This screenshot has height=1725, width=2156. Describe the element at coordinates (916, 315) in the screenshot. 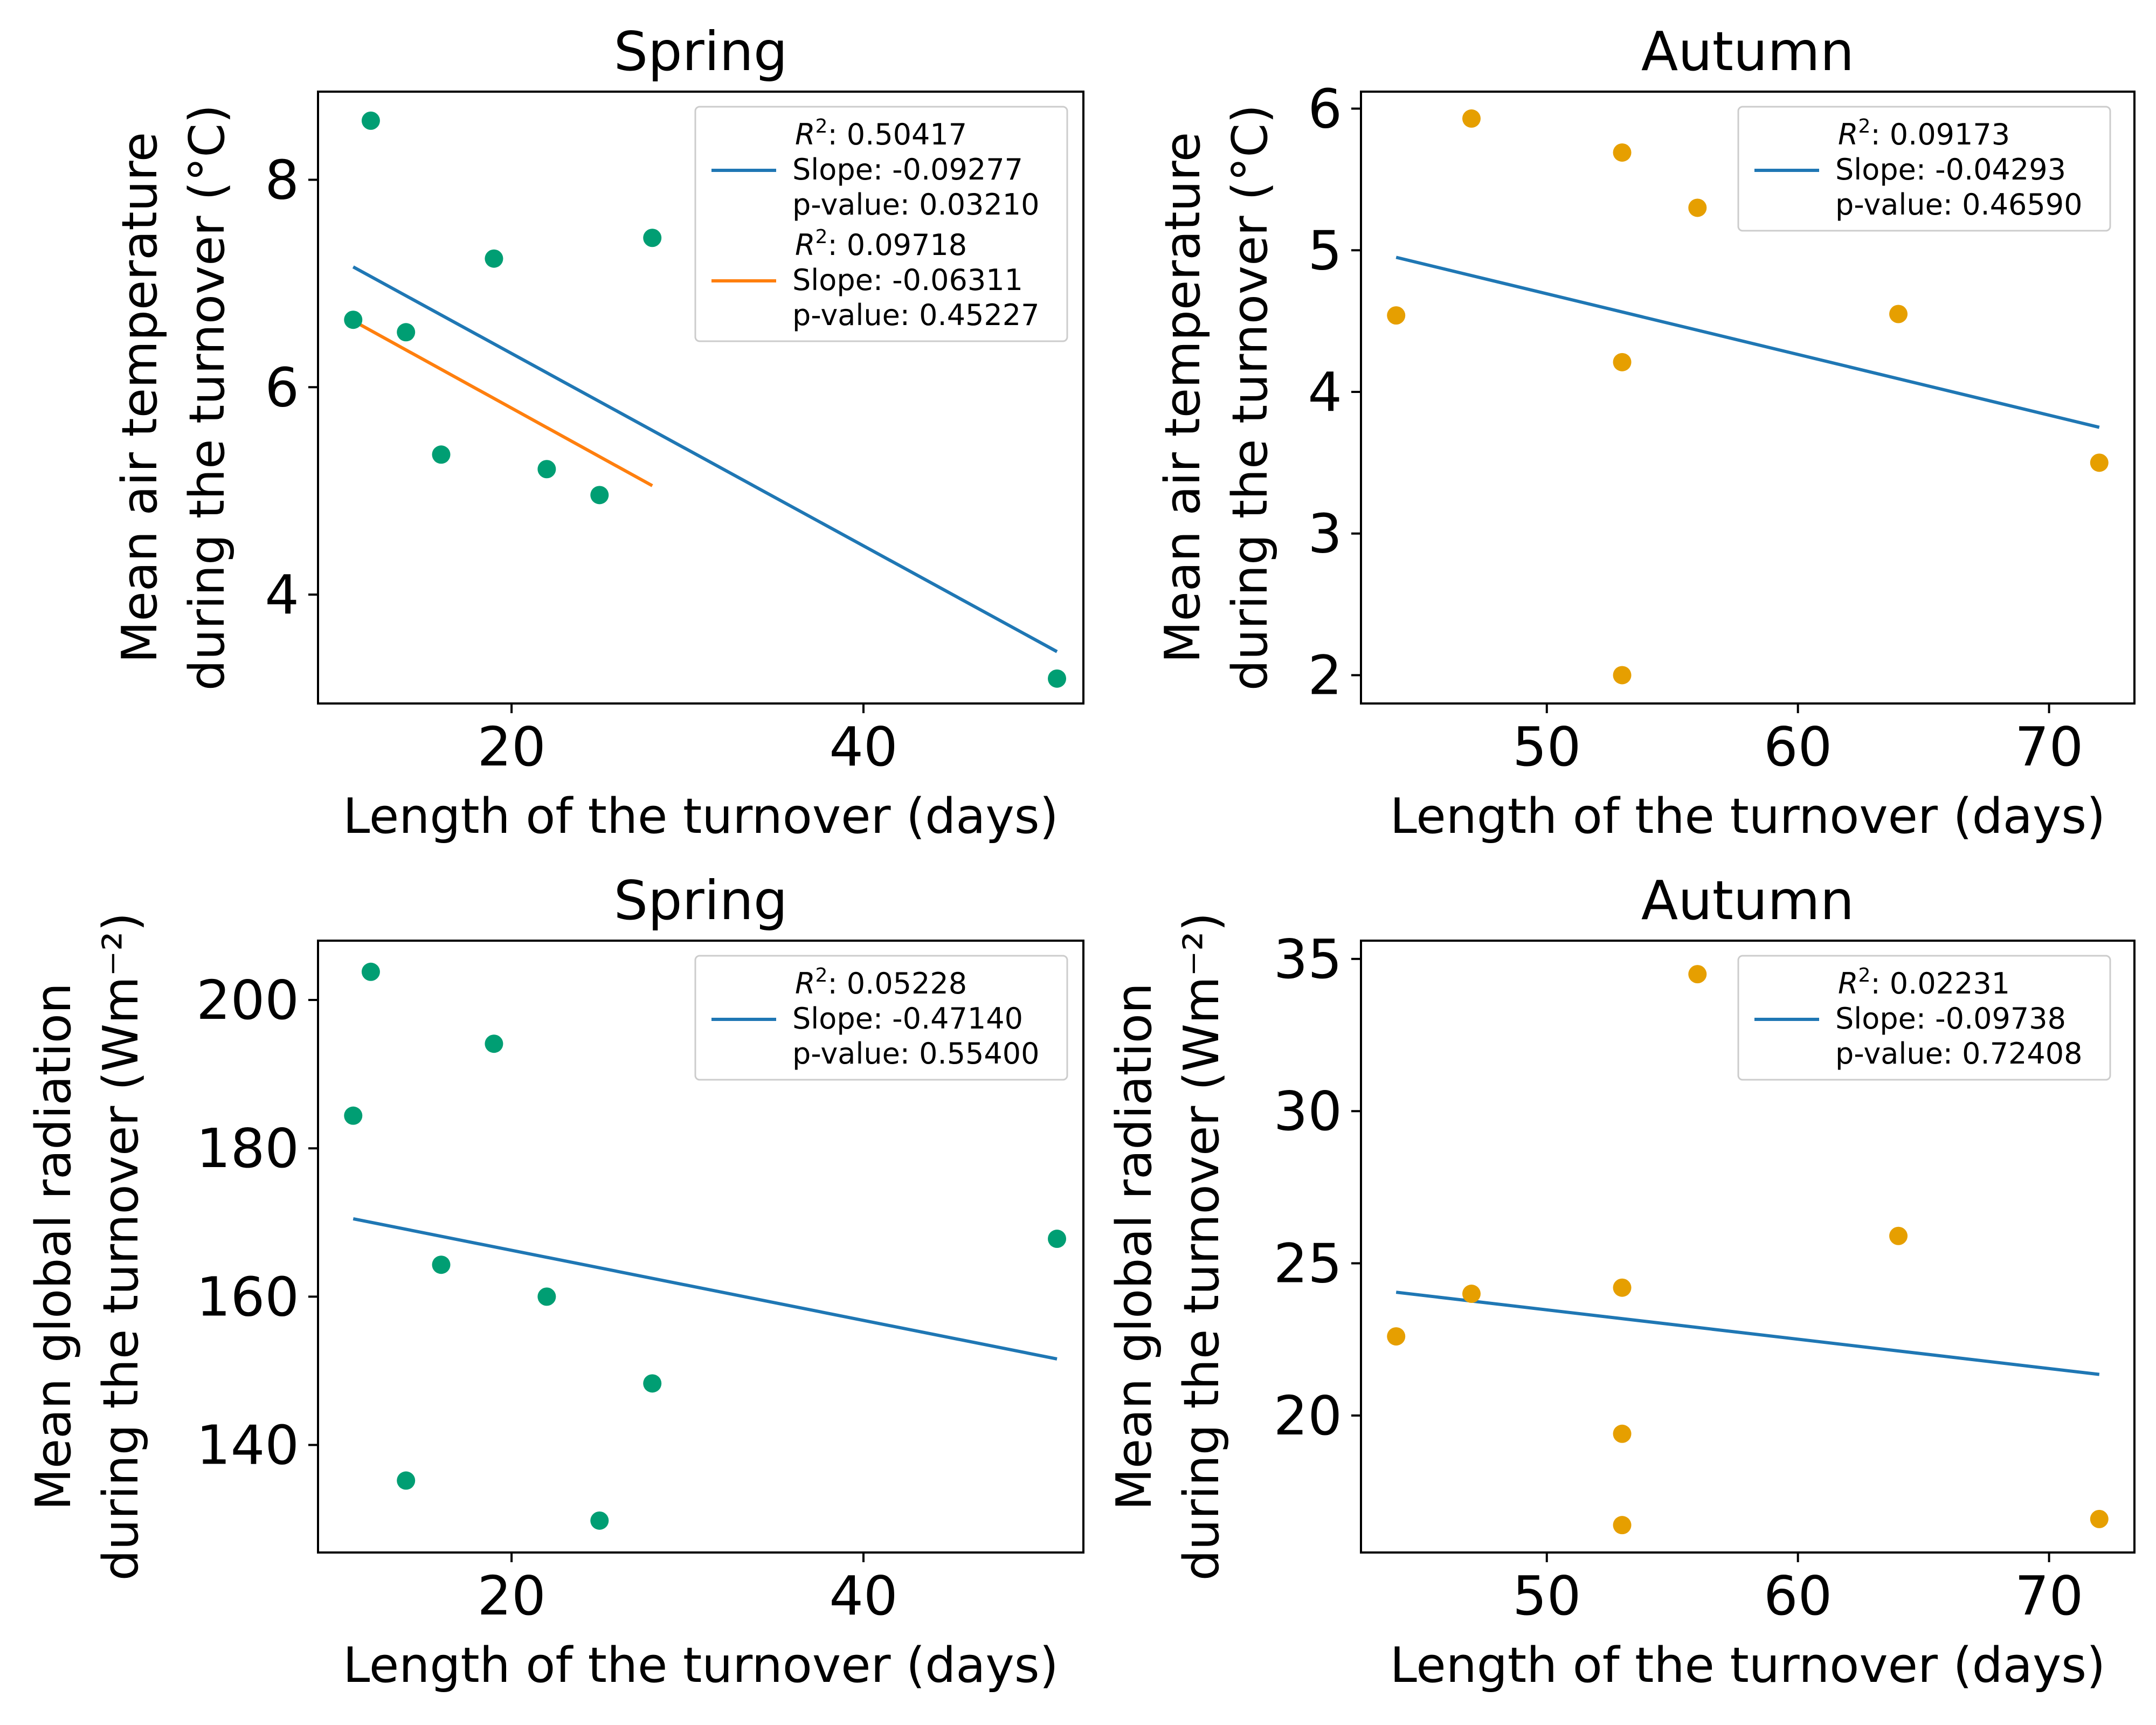

I see `legend-pvalue: p-value: 0.45227` at that location.